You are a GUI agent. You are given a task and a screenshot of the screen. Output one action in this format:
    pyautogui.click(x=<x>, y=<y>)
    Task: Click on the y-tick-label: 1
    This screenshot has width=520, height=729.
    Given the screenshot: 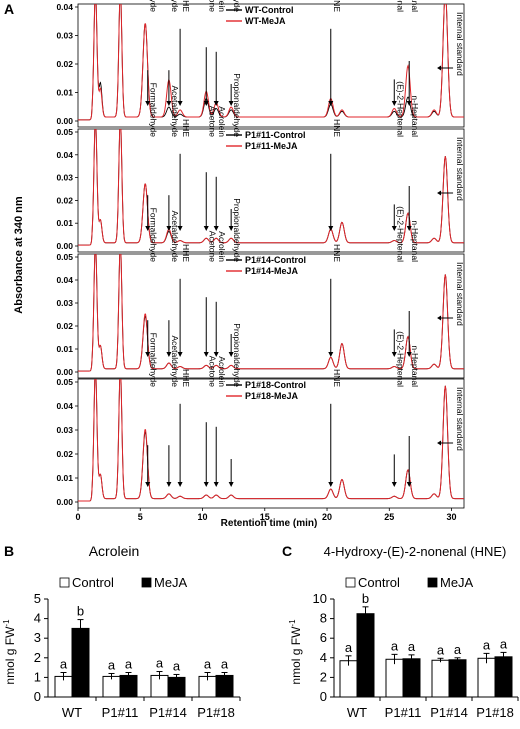 What is the action you would take?
    pyautogui.click(x=37, y=676)
    